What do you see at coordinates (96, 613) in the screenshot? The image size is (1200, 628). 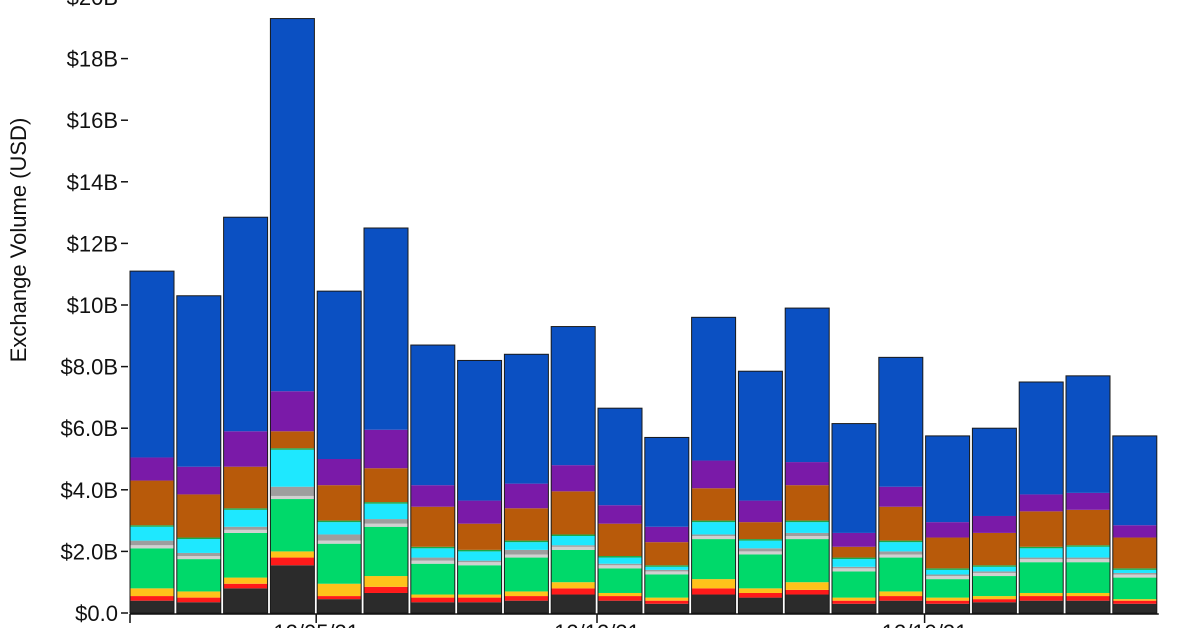 I see `y-tick-label: $0.0` at bounding box center [96, 613].